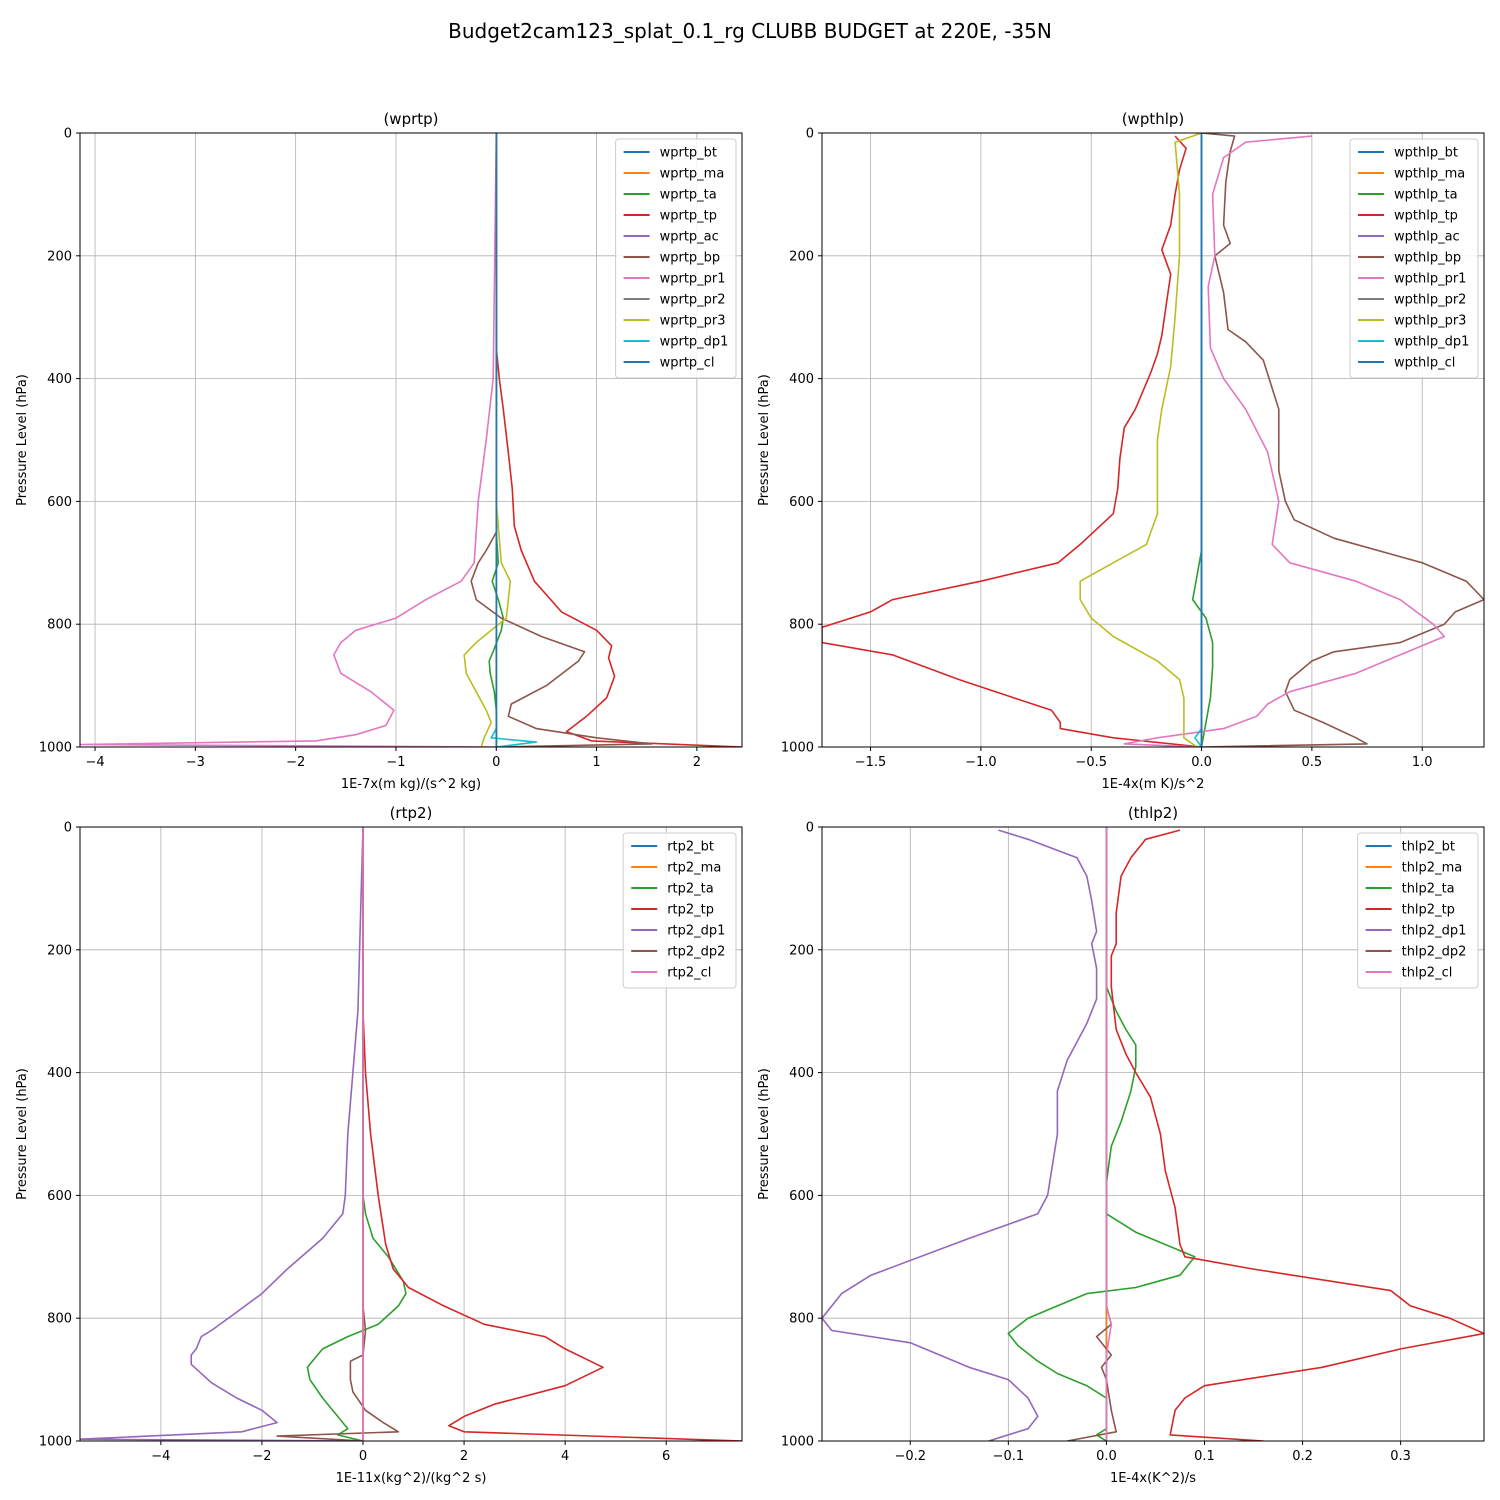  I want to click on legend-label-thlp2_bt: thlp2_bt, so click(1428, 847).